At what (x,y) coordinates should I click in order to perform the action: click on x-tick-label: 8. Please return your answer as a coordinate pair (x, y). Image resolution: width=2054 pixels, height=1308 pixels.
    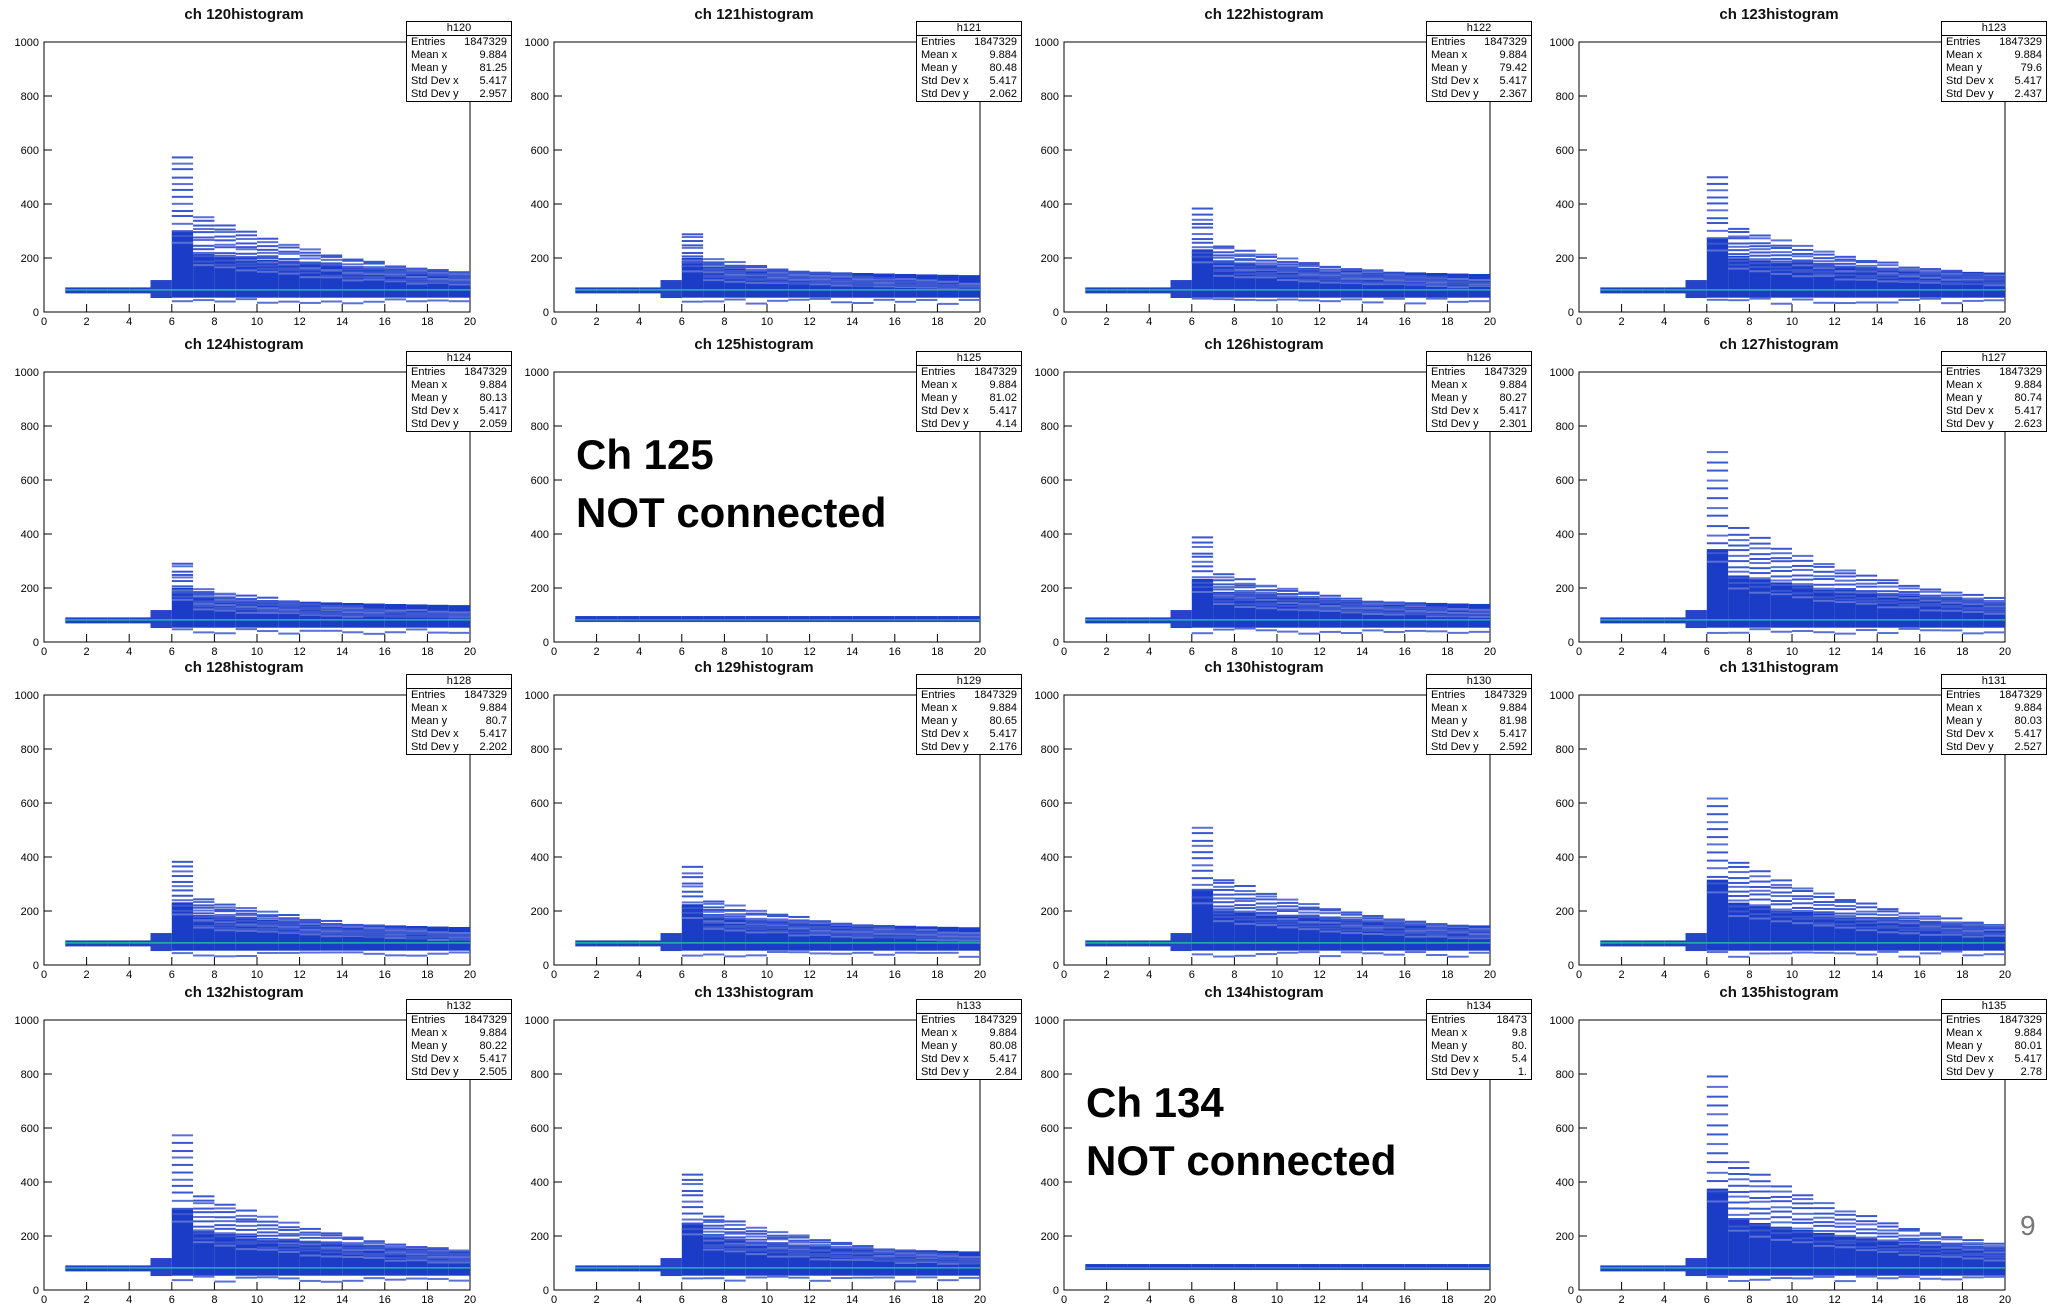
    Looking at the image, I should click on (1234, 652).